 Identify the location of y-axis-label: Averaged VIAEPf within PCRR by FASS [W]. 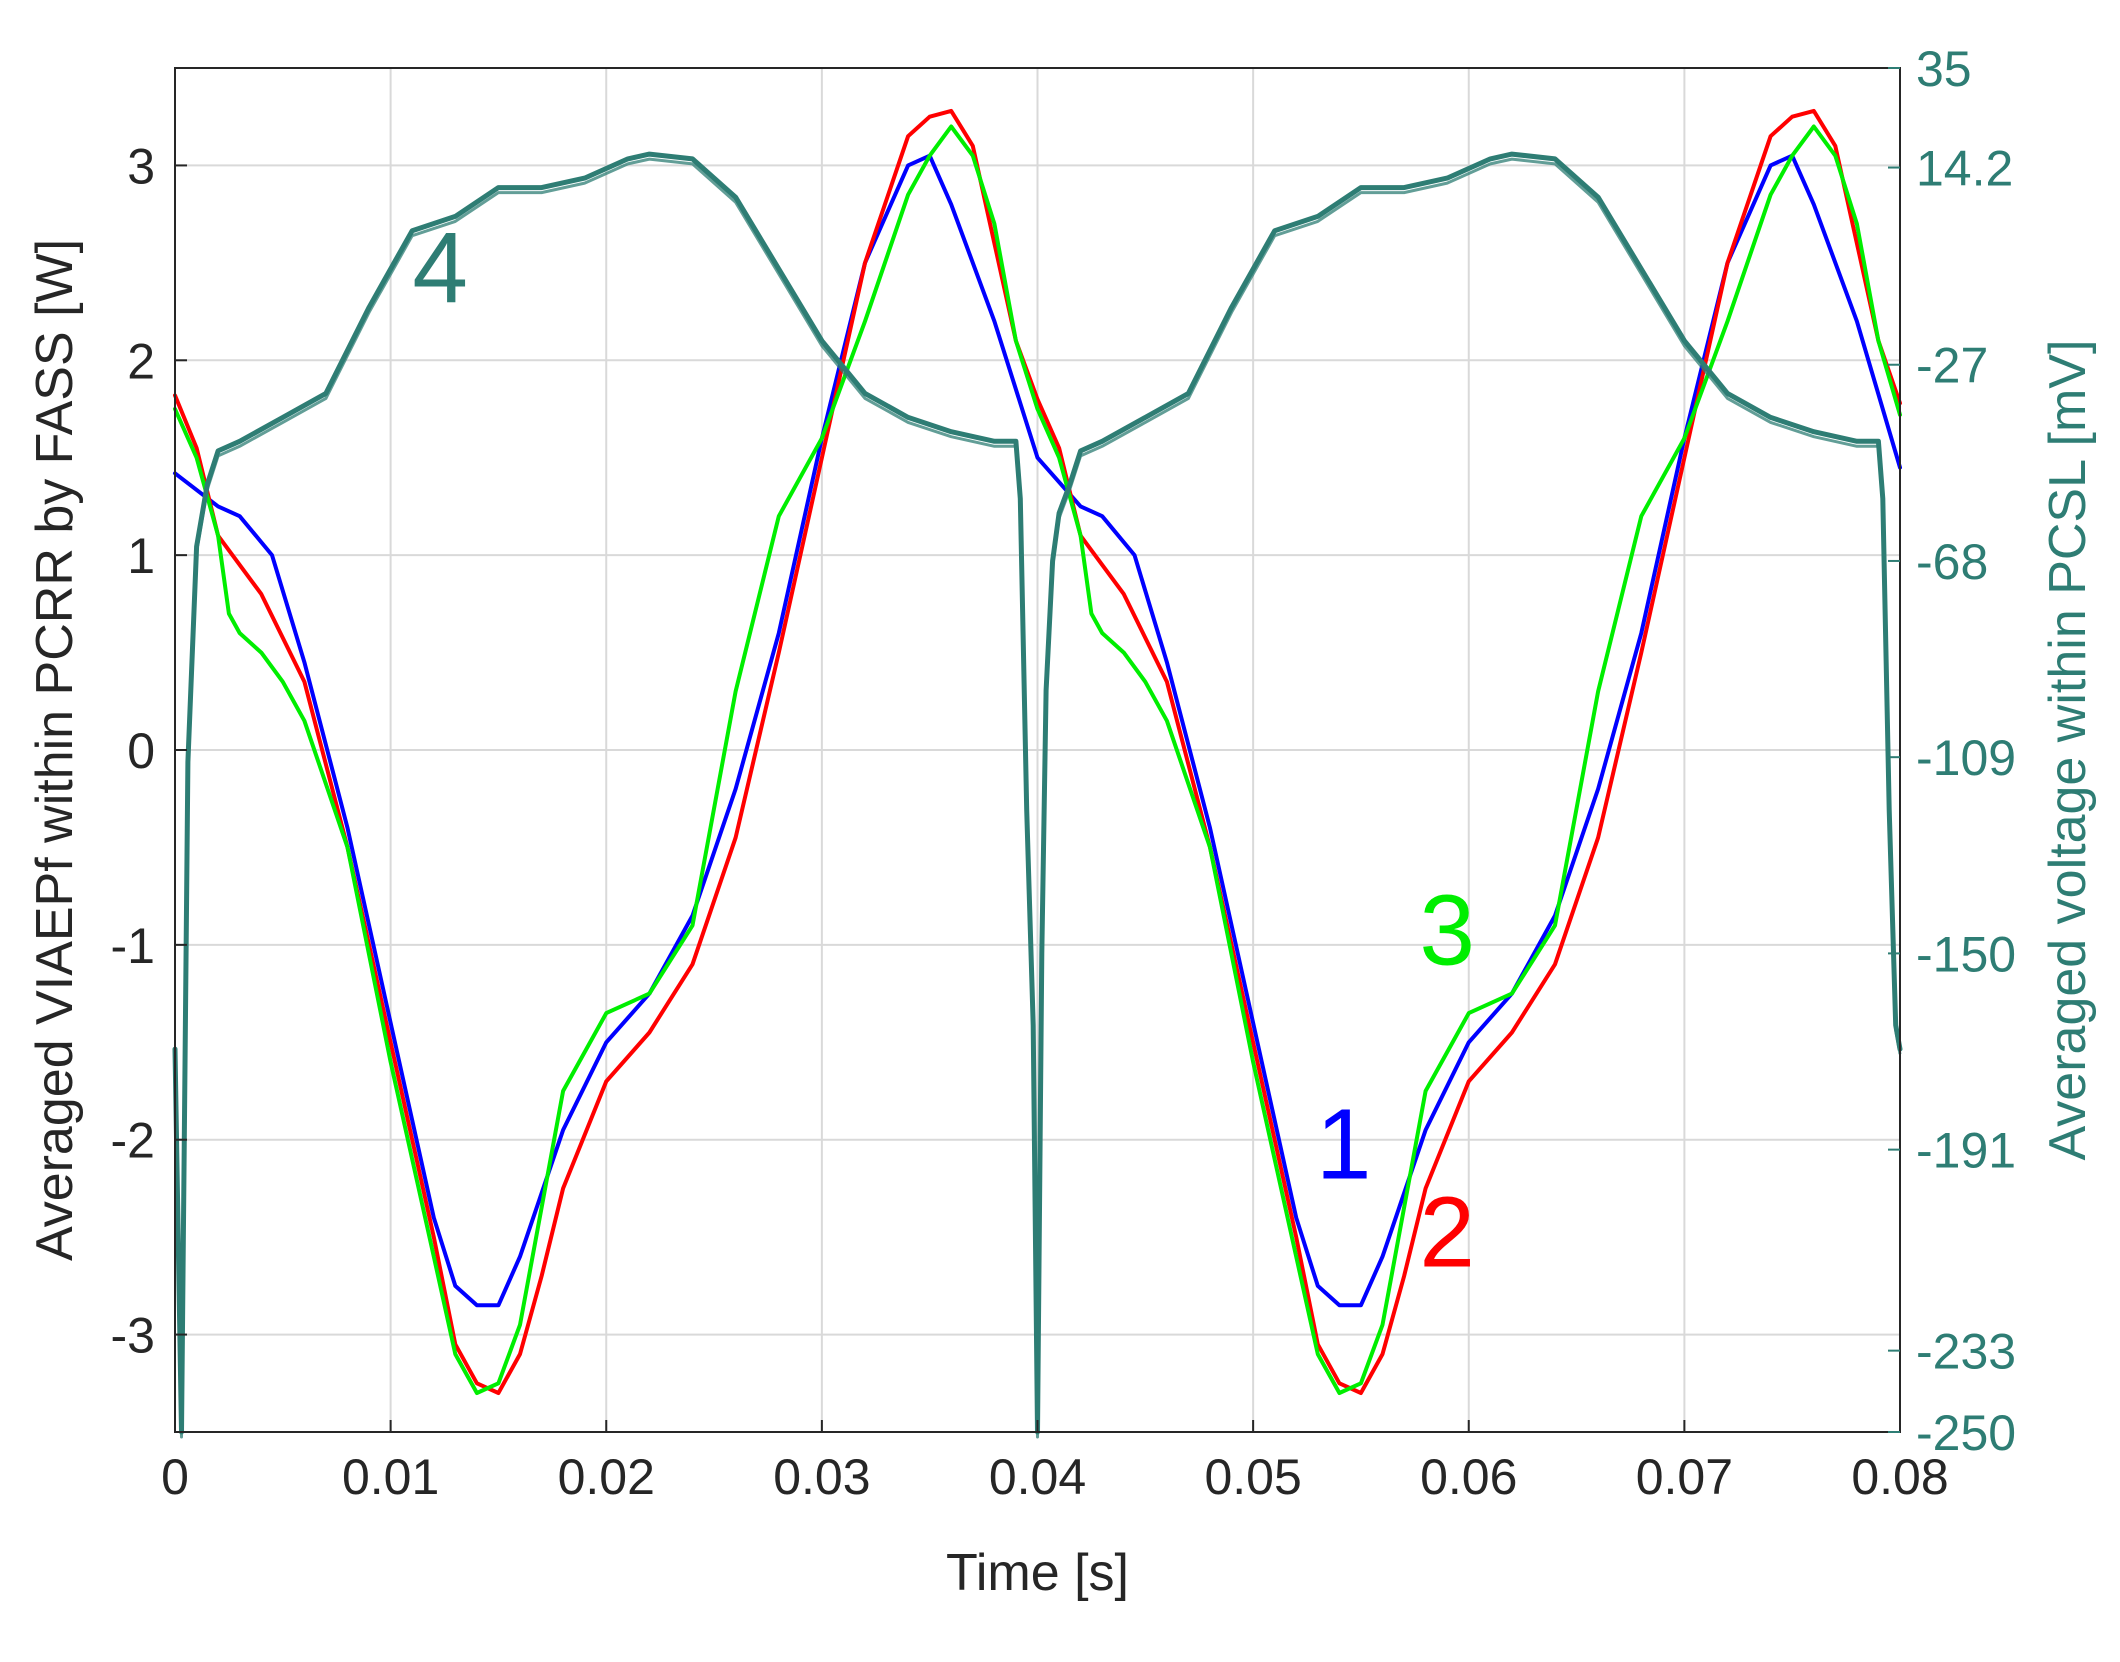
(55, 750).